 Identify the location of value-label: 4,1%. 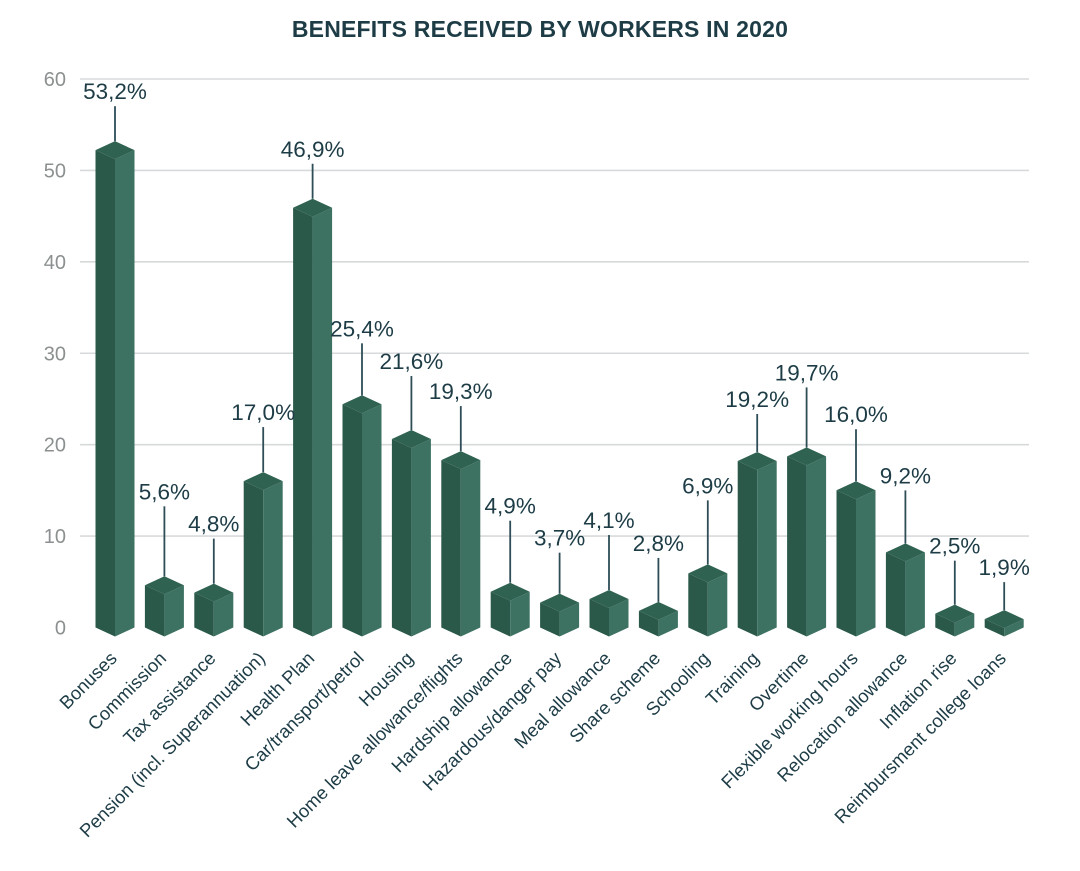
(608, 520).